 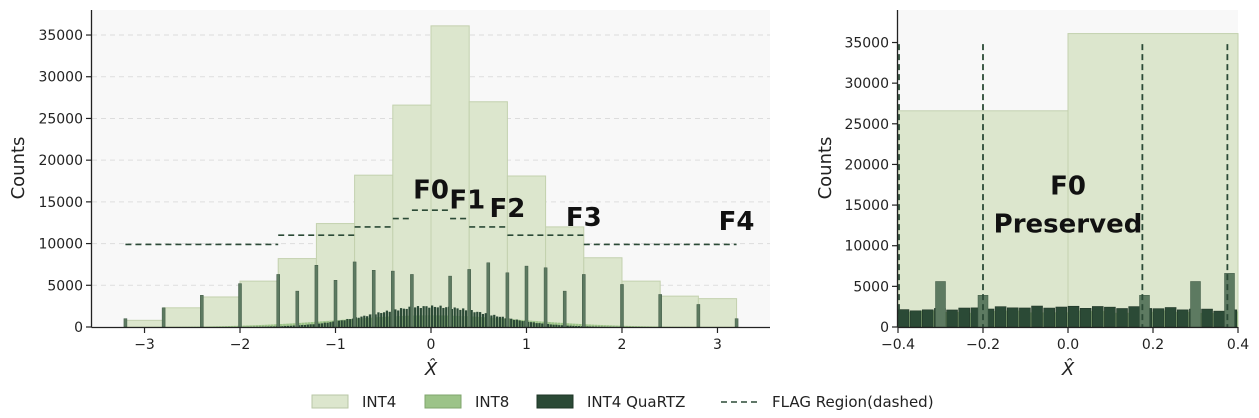 I want to click on x-tick-label: 0.2, so click(x=1153, y=345).